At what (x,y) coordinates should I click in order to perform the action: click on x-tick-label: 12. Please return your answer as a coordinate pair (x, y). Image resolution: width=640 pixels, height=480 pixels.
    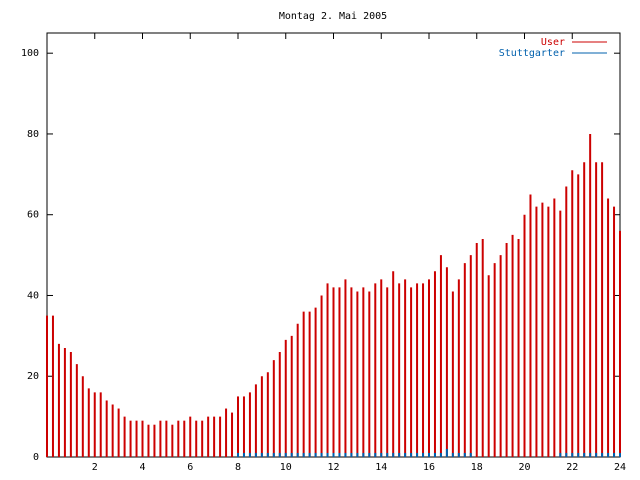
    Looking at the image, I should click on (333, 467).